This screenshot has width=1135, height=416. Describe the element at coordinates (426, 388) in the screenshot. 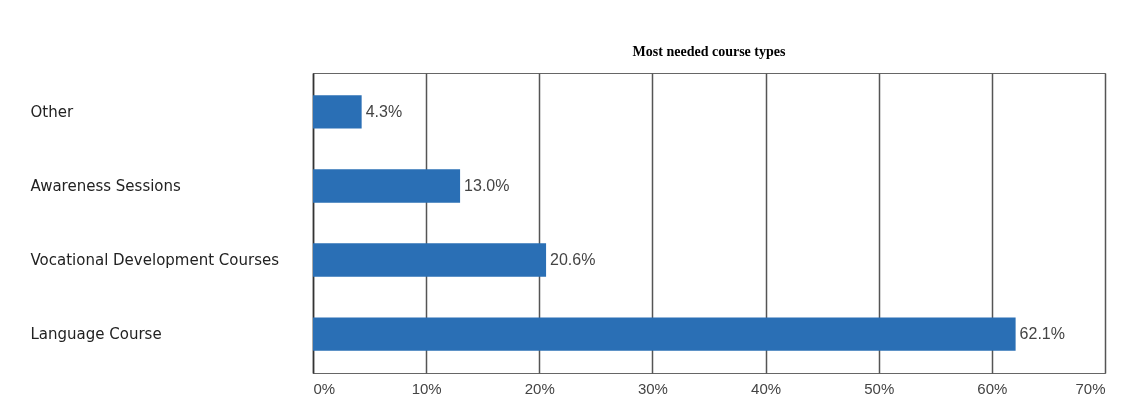

I see `x-tick-label: 10%` at that location.